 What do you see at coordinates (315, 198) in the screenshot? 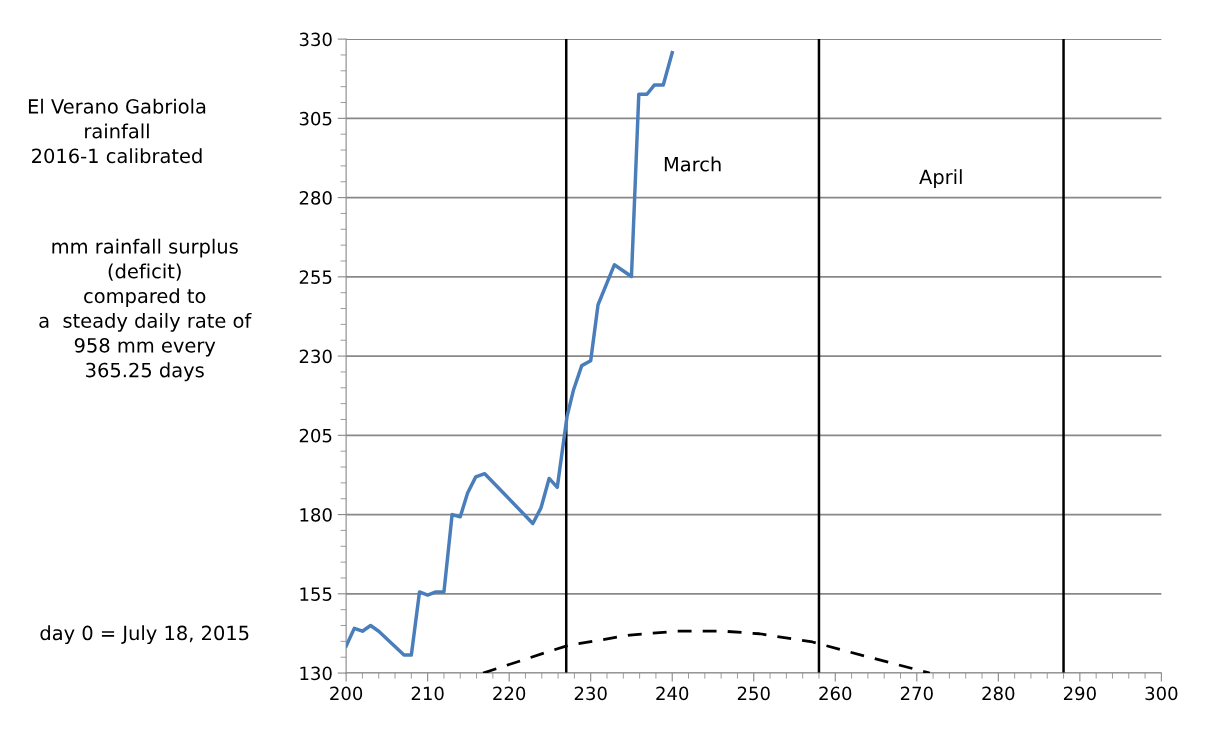
I see `y-tick-label: 280` at bounding box center [315, 198].